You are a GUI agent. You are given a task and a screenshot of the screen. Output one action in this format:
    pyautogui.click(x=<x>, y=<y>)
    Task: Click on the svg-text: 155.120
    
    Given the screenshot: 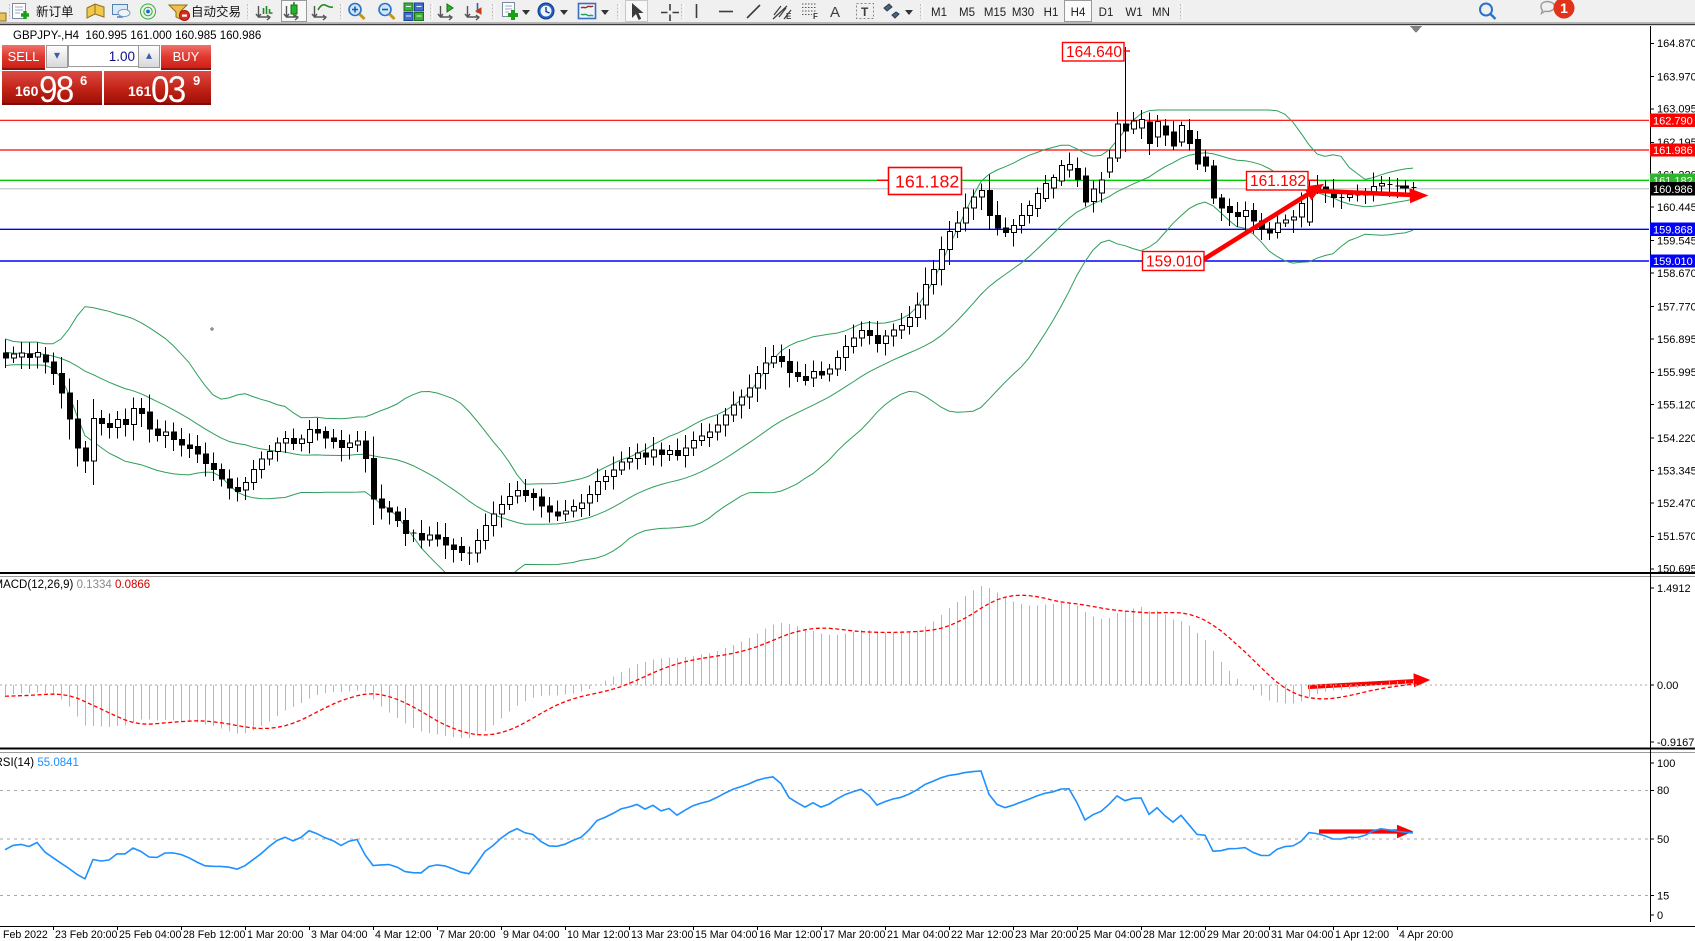 What is the action you would take?
    pyautogui.click(x=1676, y=406)
    